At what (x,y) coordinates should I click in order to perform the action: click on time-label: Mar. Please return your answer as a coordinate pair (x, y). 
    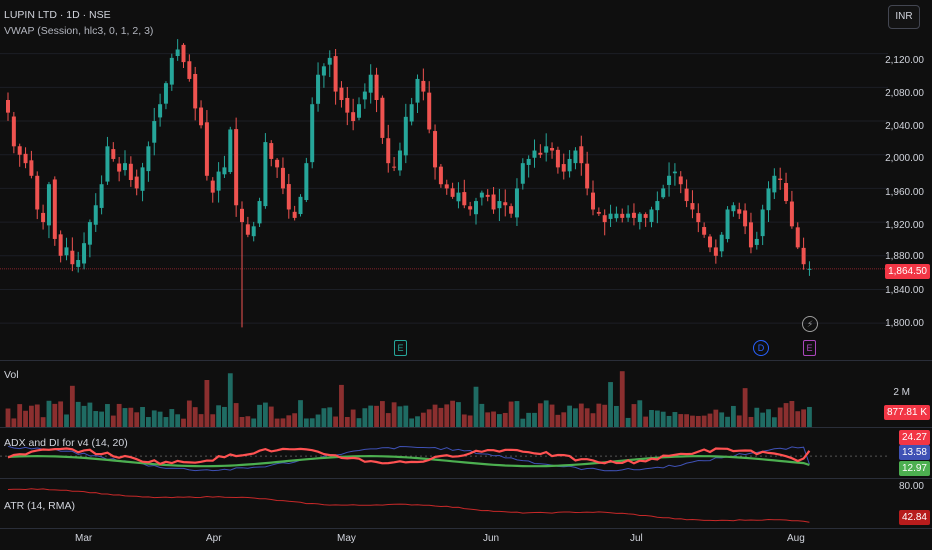
    Looking at the image, I should click on (84, 538).